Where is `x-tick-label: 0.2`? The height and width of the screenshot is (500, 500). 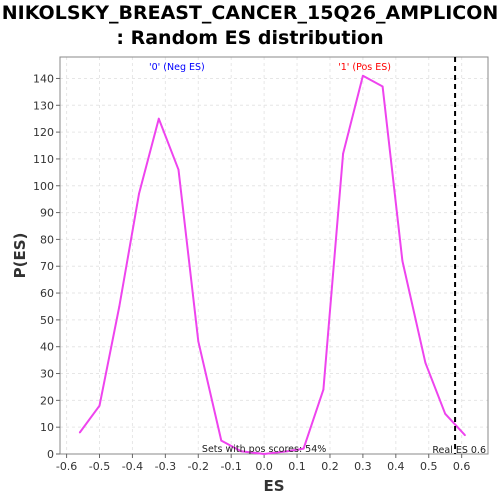 x-tick-label: 0.2 is located at coordinates (330, 466).